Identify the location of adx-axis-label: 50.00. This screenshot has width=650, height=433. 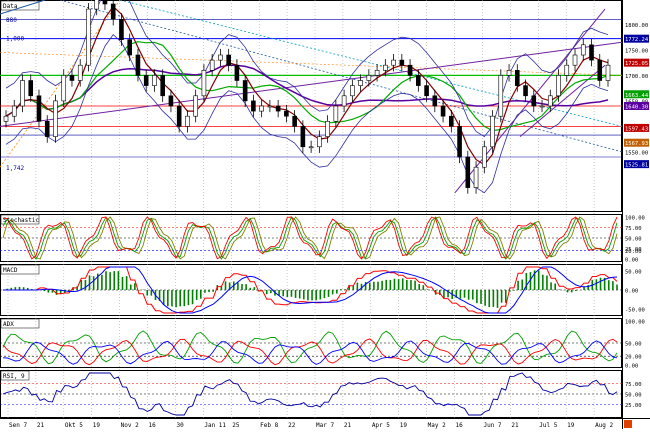
(633, 345).